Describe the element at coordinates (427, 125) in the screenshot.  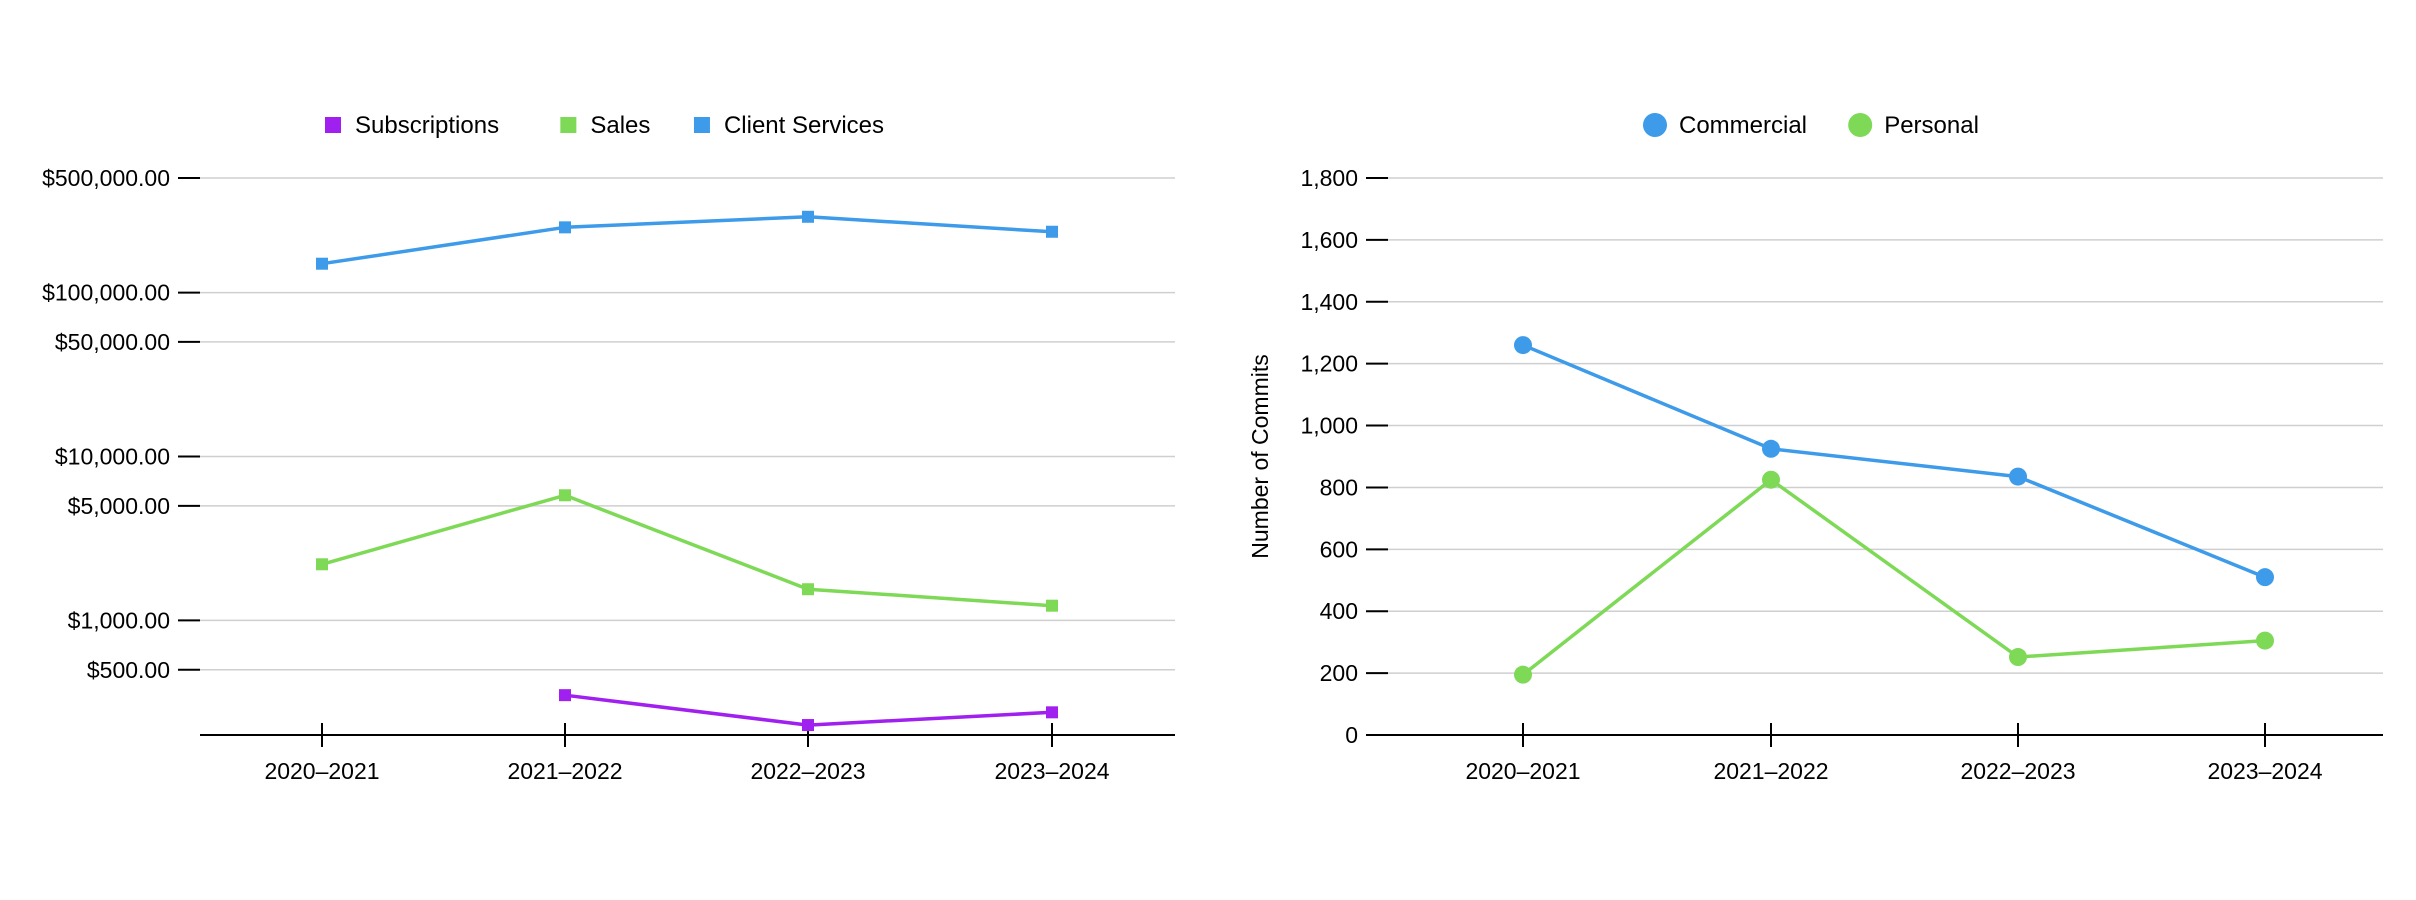
I see `legend-label-subscriptions: Subscriptions` at that location.